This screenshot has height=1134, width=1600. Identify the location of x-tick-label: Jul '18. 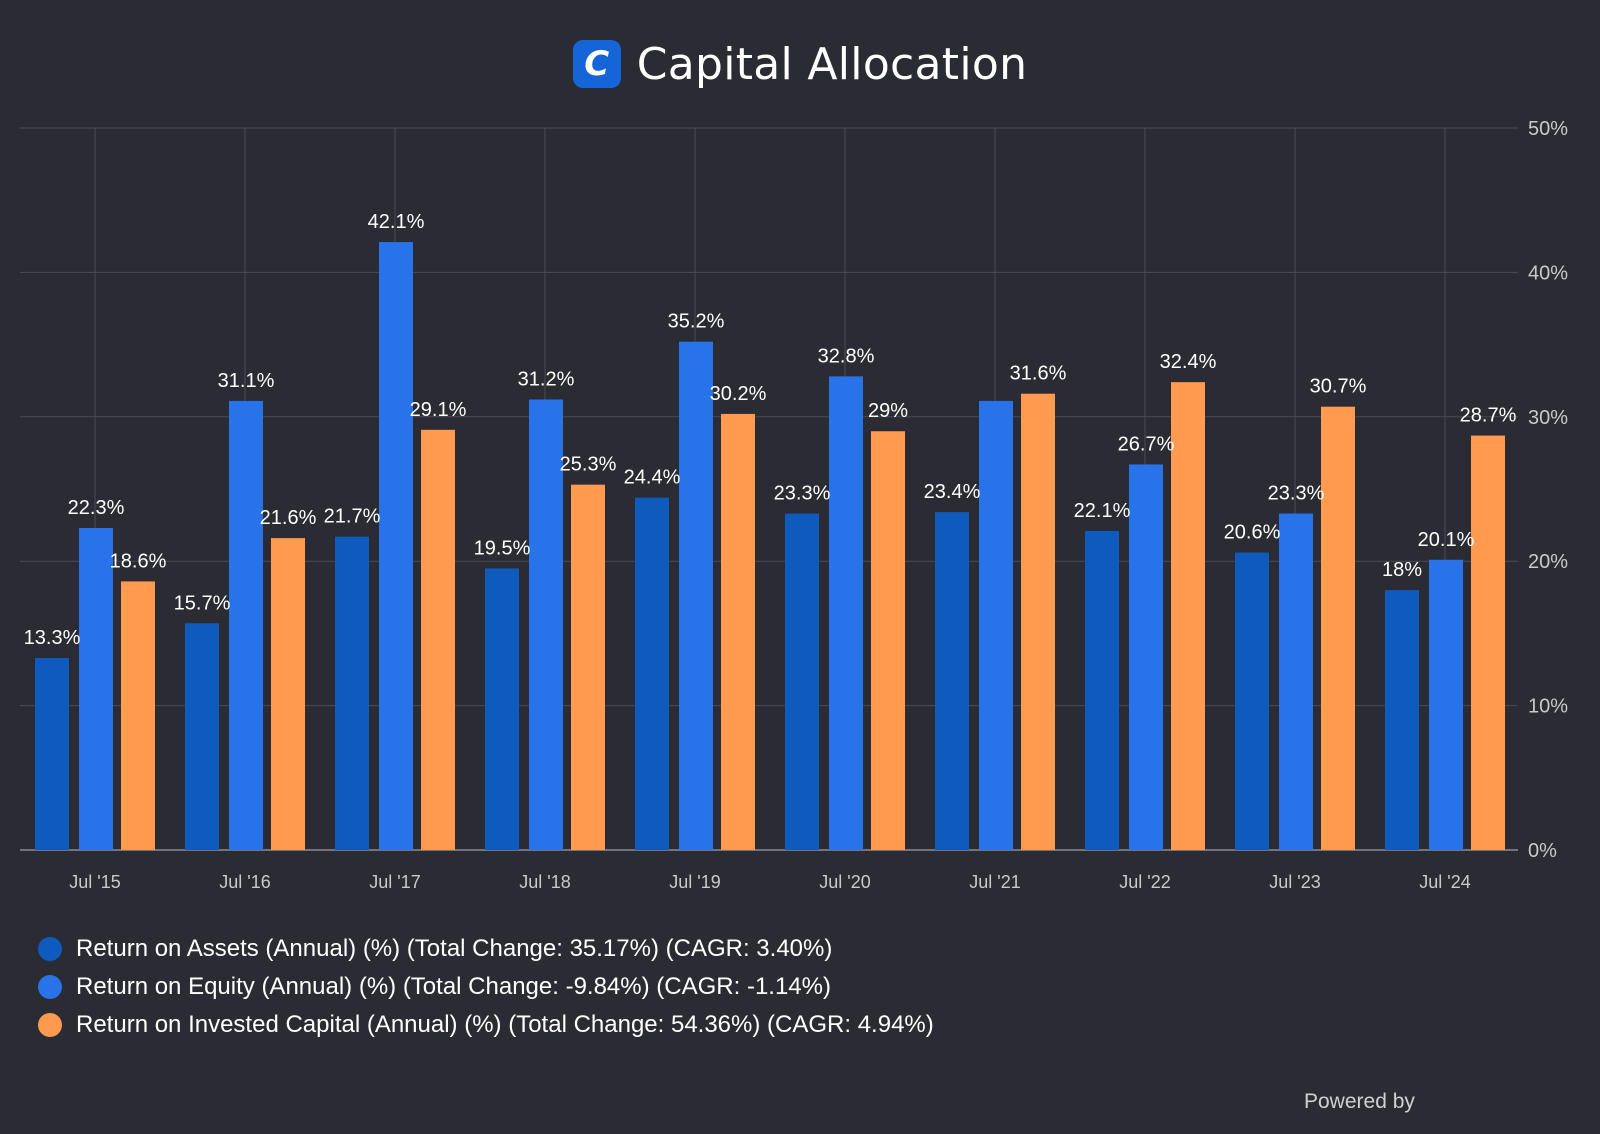
(544, 882).